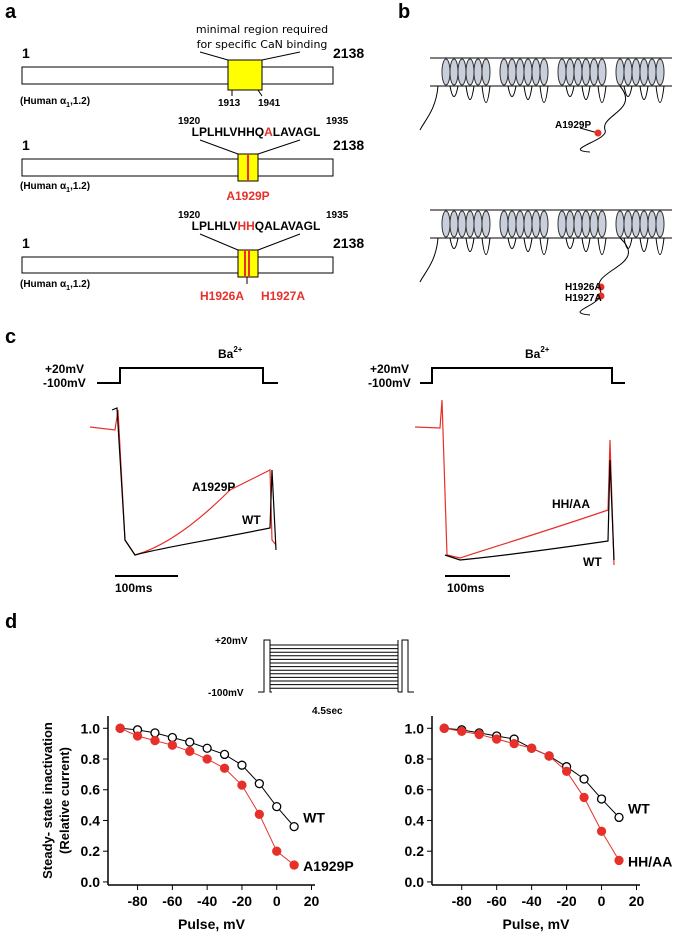  What do you see at coordinates (269, 103) in the screenshot?
I see `label: 1941` at bounding box center [269, 103].